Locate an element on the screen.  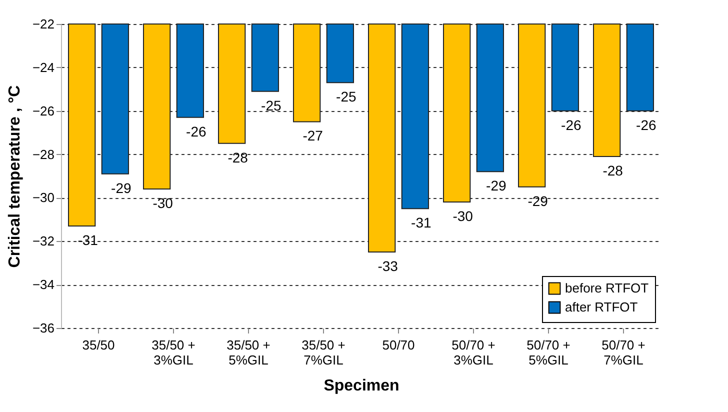
x-tick-label: 50/70 + 5%GIL is located at coordinates (548, 353).